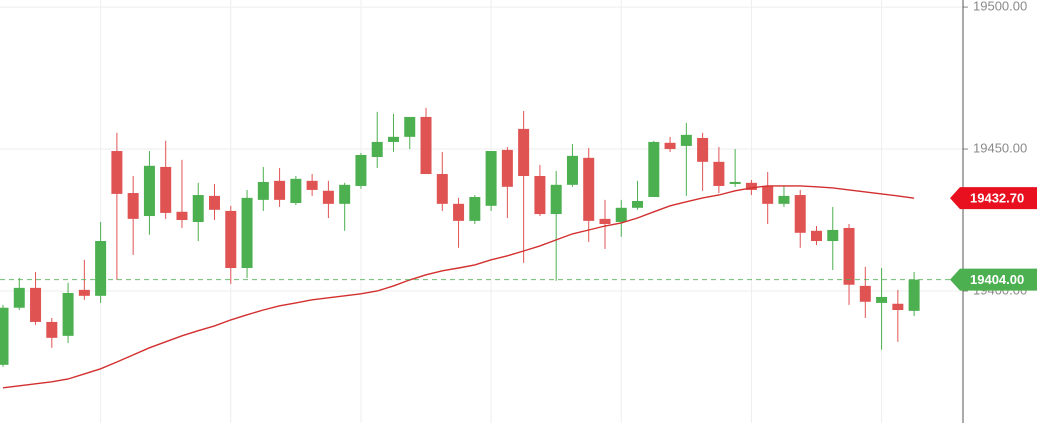 Image resolution: width=1037 pixels, height=423 pixels. Describe the element at coordinates (1000, 147) in the screenshot. I see `y-tick-label: 19450.00` at that location.